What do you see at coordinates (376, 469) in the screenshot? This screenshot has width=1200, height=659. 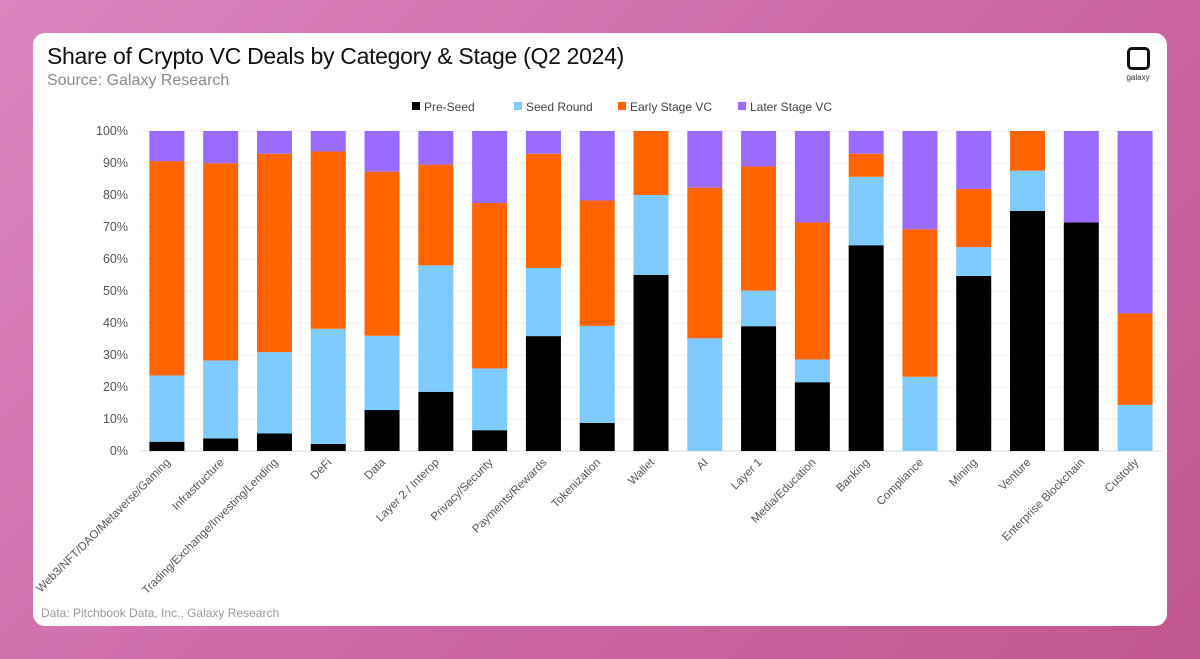 I see `x-category-label: Data` at bounding box center [376, 469].